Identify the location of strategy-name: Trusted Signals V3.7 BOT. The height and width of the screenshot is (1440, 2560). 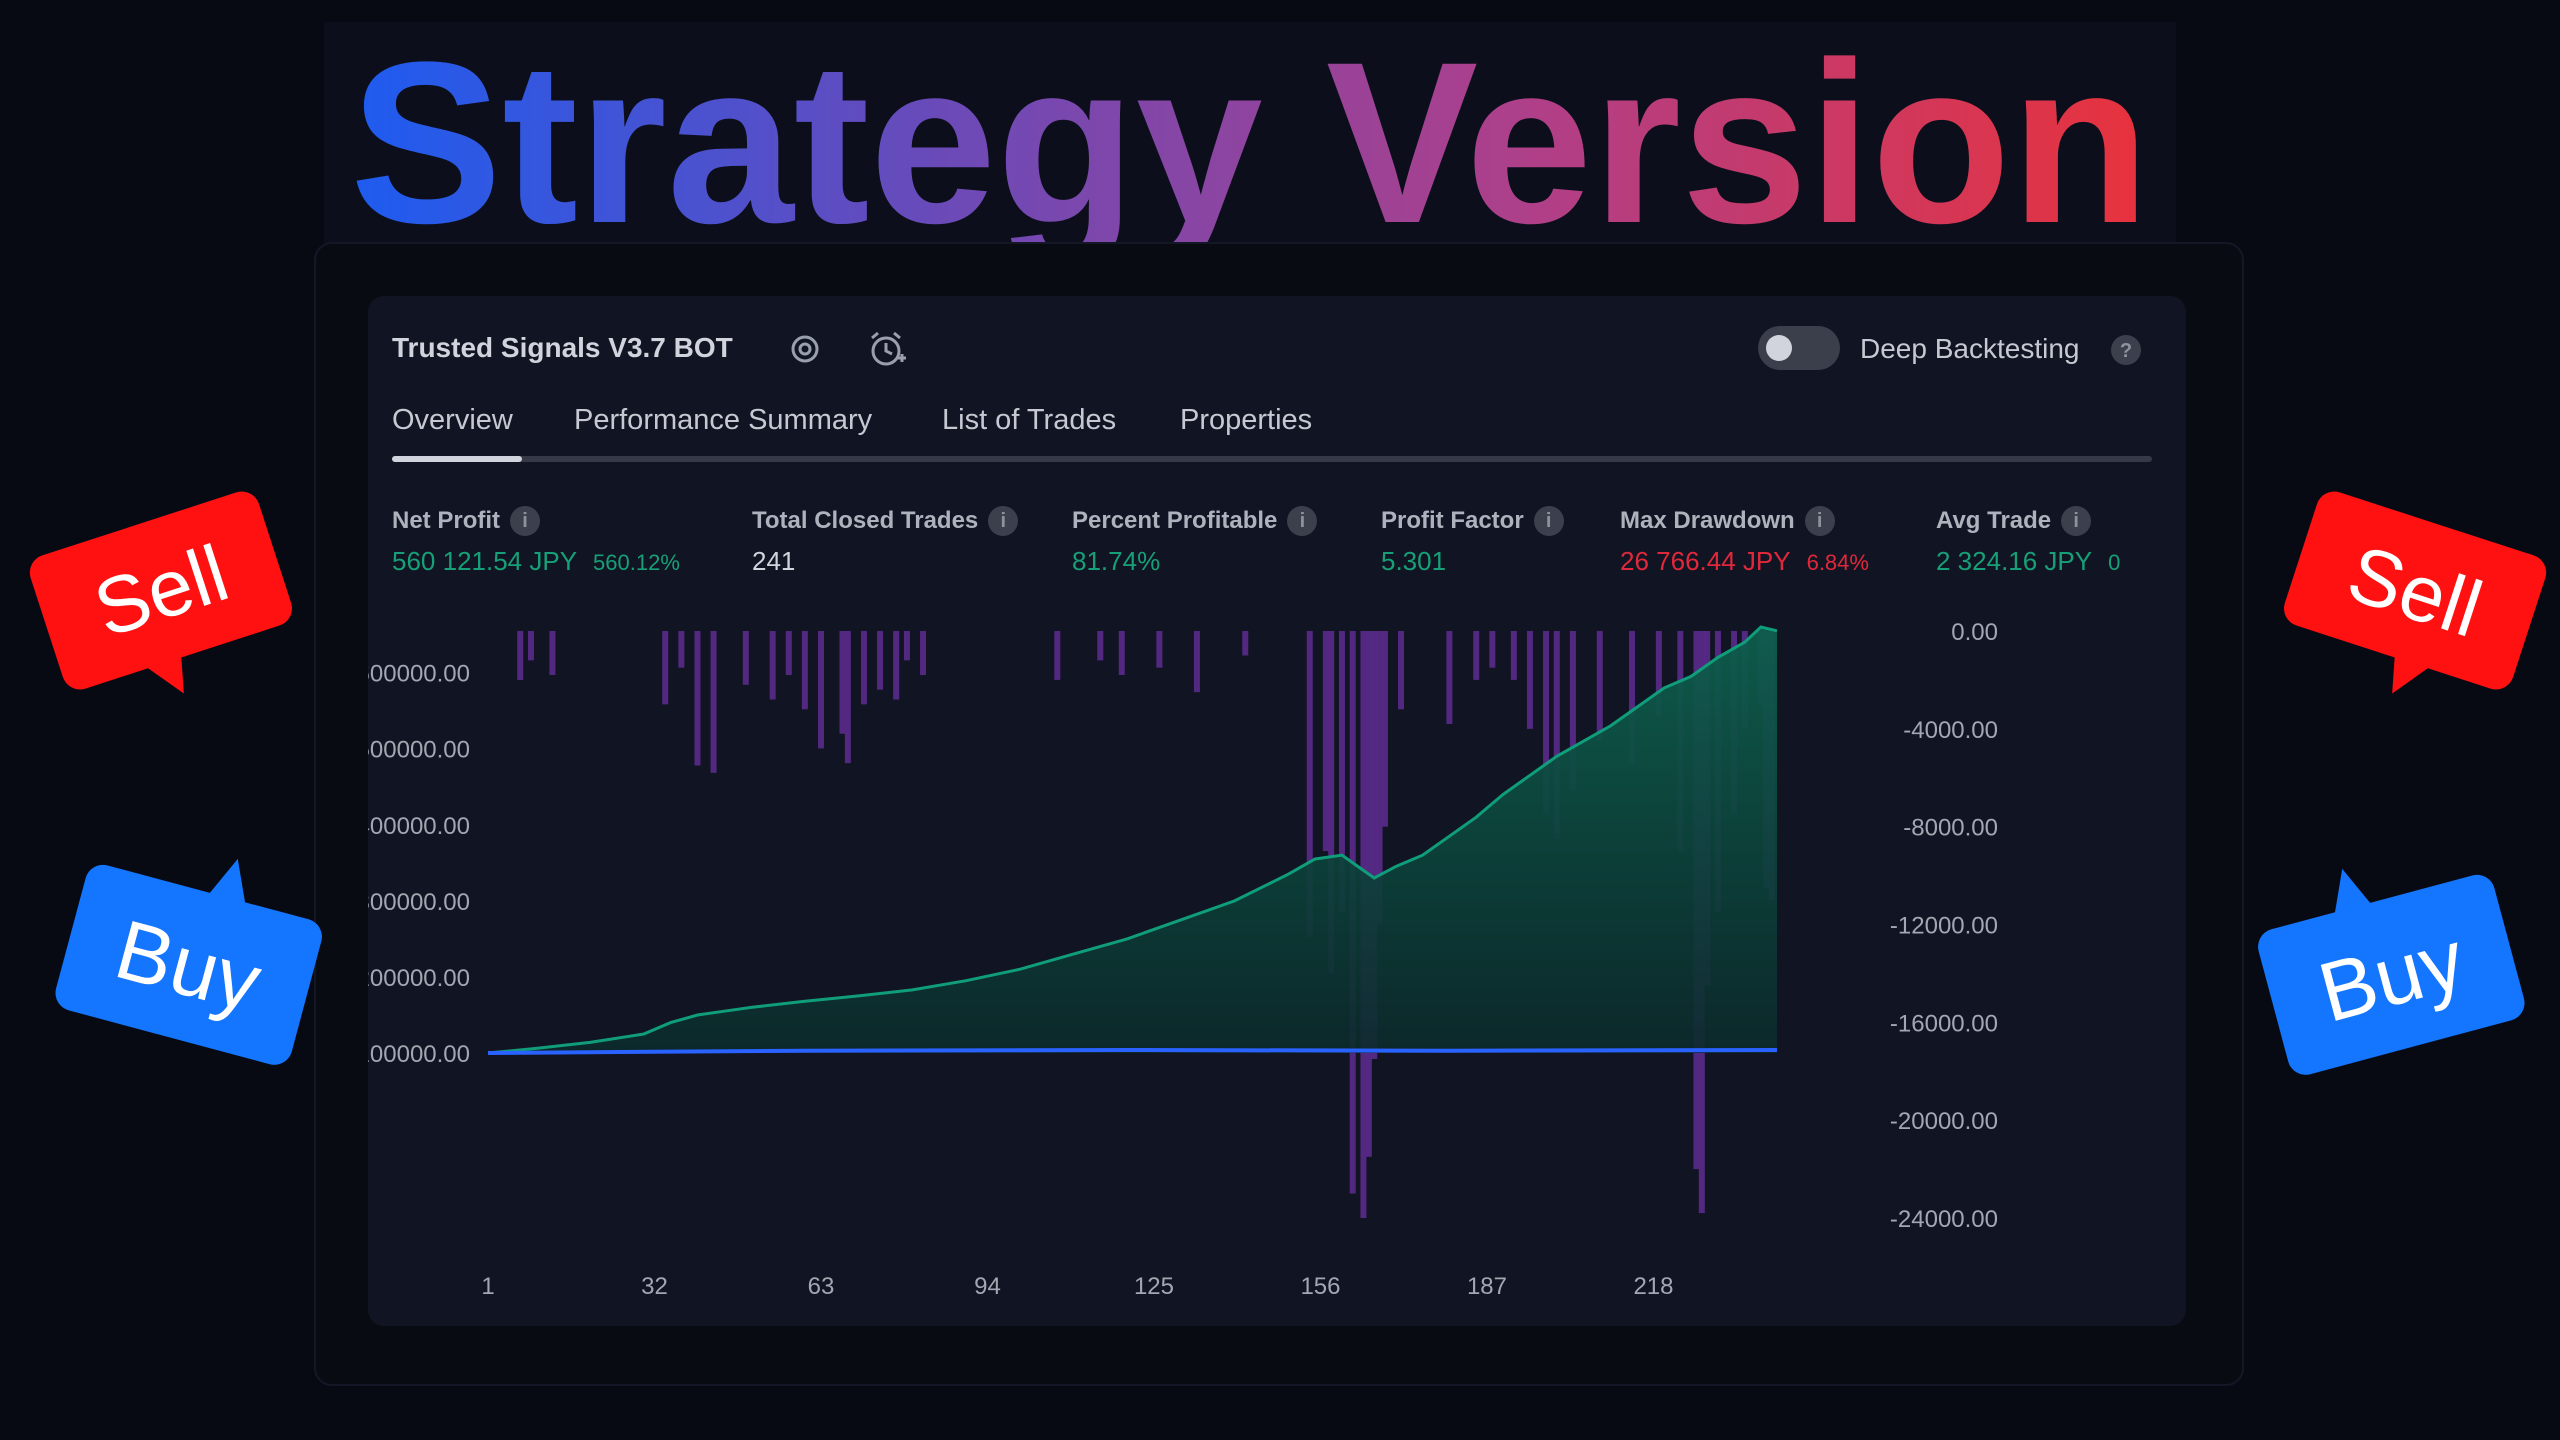
(562, 347).